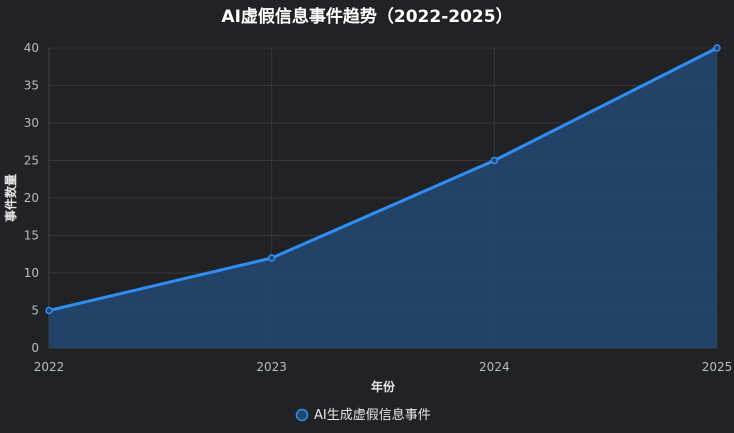 The image size is (734, 433). I want to click on legend-label: AI生成虚假信息事件, so click(372, 415).